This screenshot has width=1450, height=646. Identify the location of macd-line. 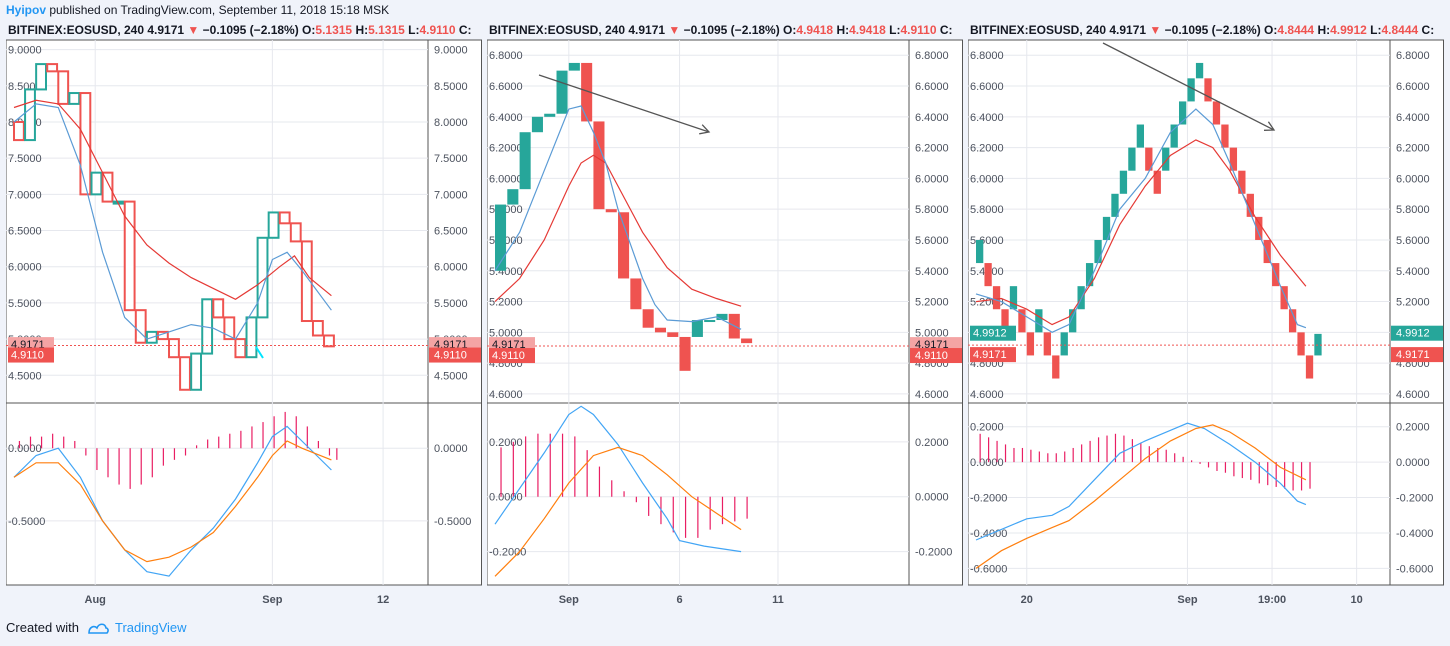
(618, 479).